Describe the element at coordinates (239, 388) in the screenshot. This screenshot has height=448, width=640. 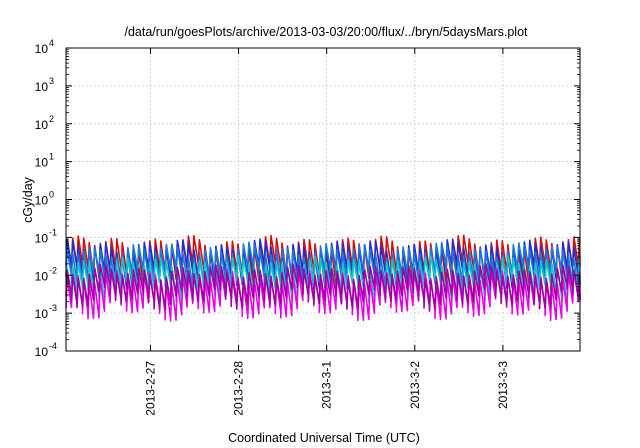
I see `x-tick-label: 2013-2-28` at that location.